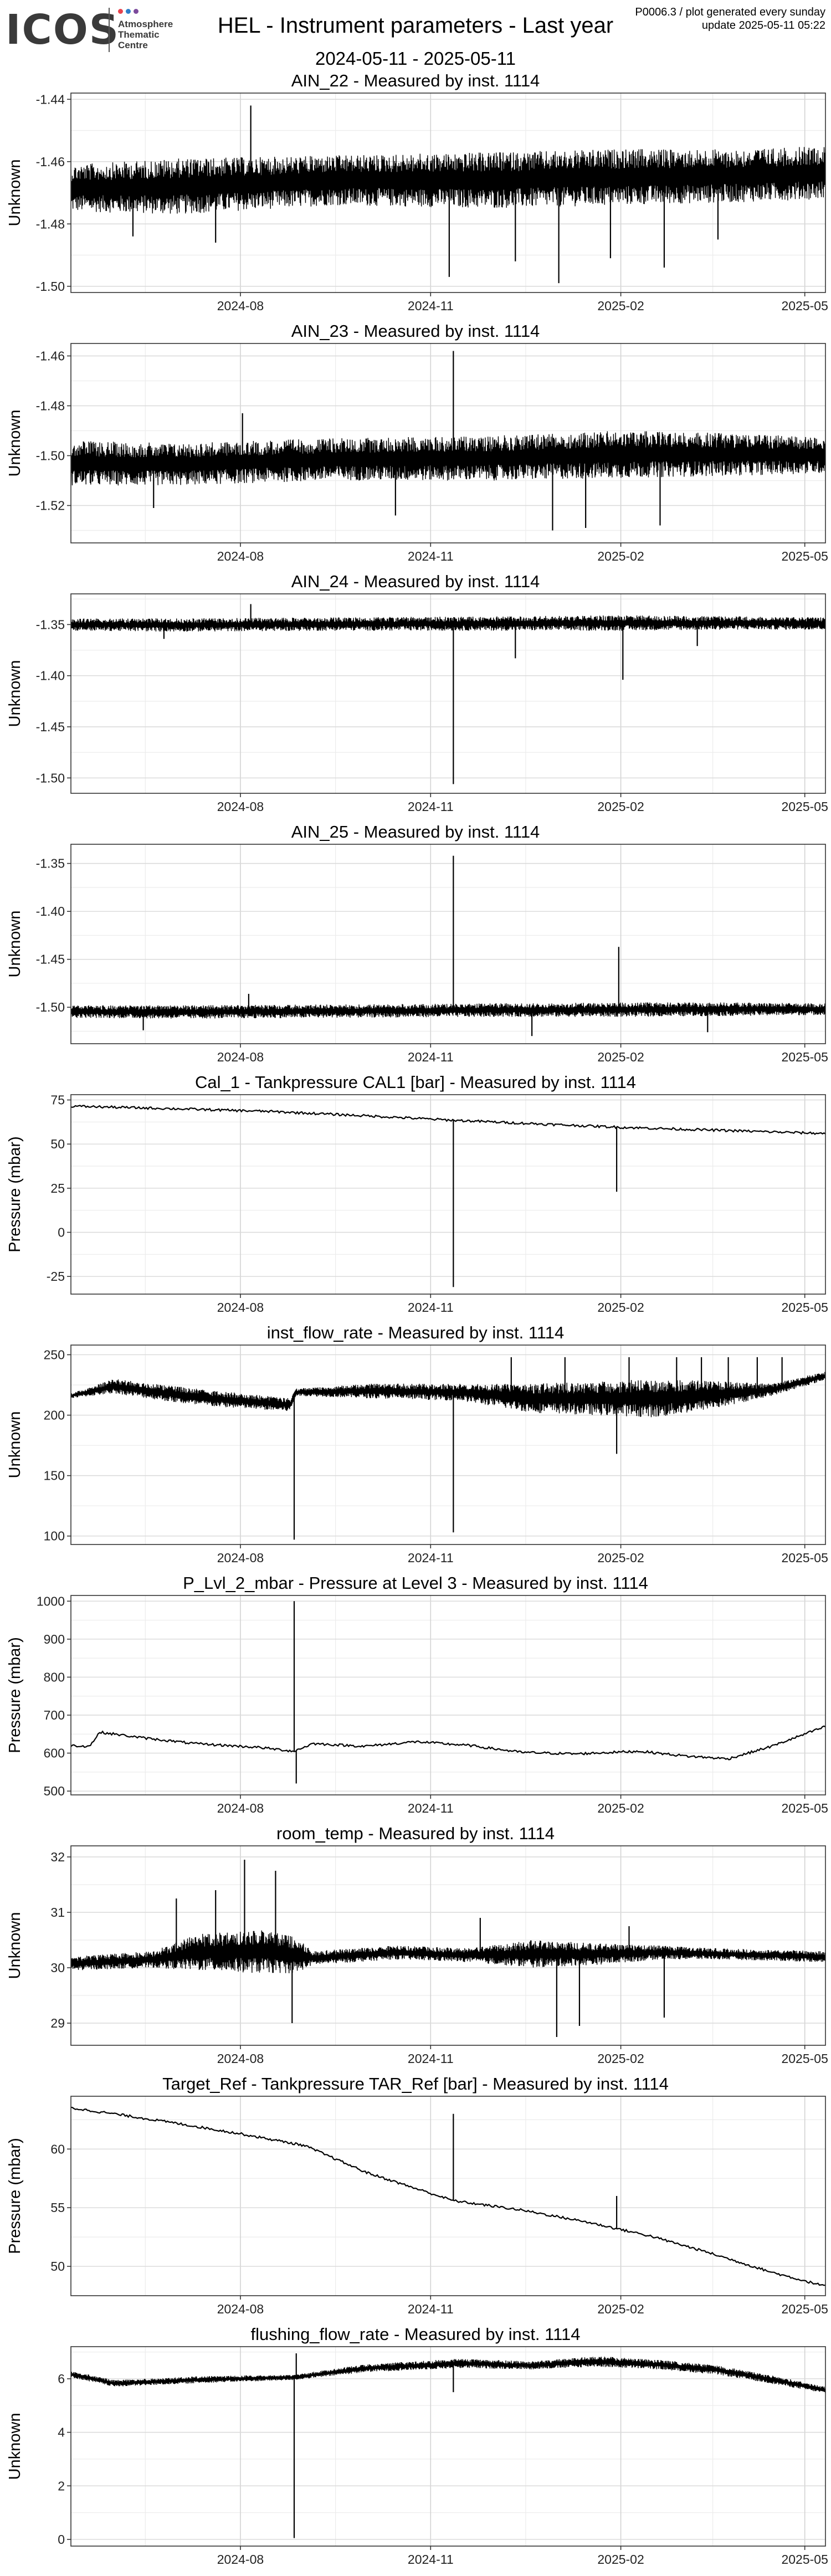 The height and width of the screenshot is (2576, 831). Describe the element at coordinates (416, 58) in the screenshot. I see `date-range: 2024-05-11 - 2025-05-11` at that location.